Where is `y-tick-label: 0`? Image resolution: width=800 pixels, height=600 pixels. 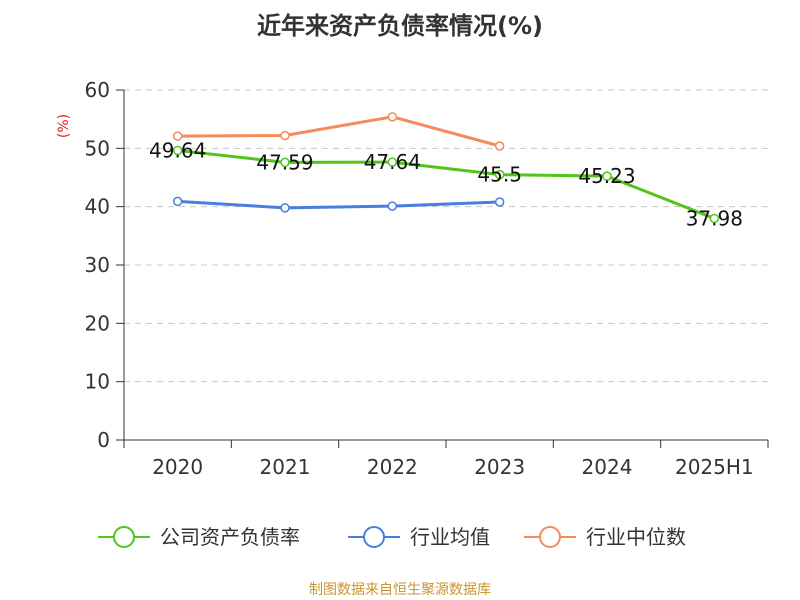
y-tick-label: 0 is located at coordinates (103, 440).